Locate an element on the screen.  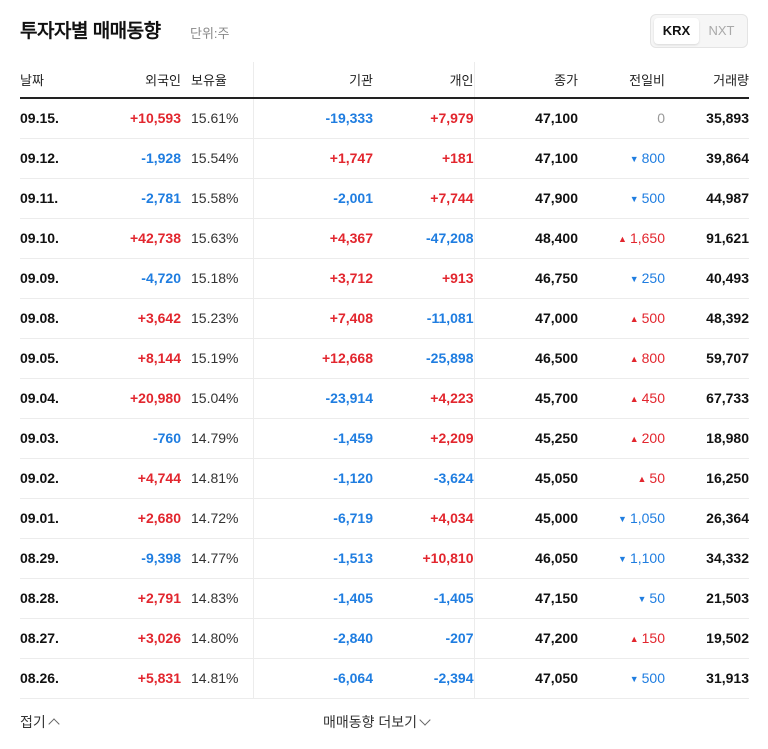
cell-institution: -19,333 is located at coordinates (313, 118).